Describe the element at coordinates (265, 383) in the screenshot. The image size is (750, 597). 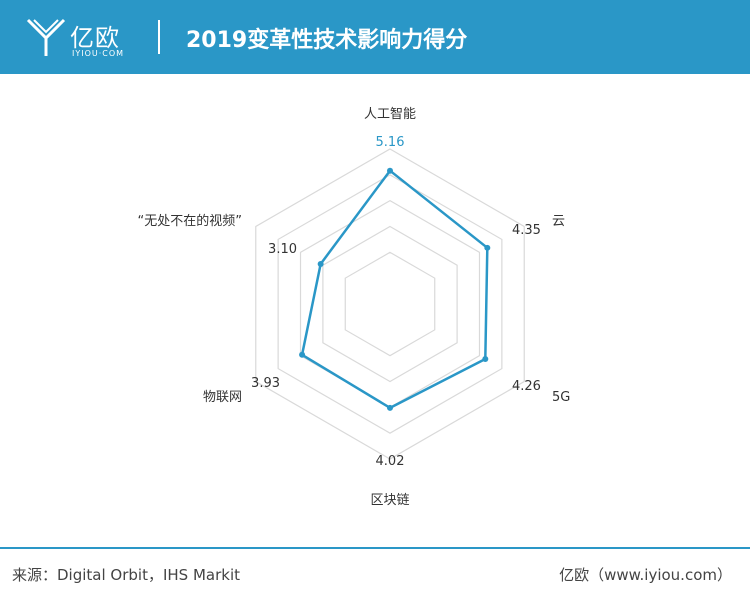
I see `value-label-4: 3.93` at that location.